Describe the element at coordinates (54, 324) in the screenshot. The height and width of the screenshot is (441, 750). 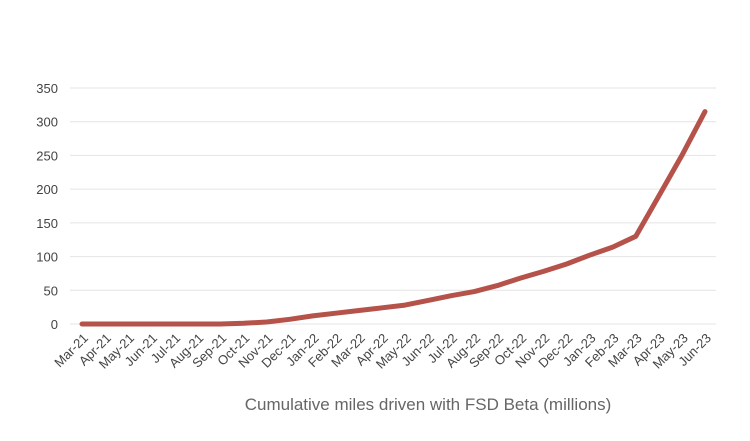
I see `y-tick-label: 0` at that location.